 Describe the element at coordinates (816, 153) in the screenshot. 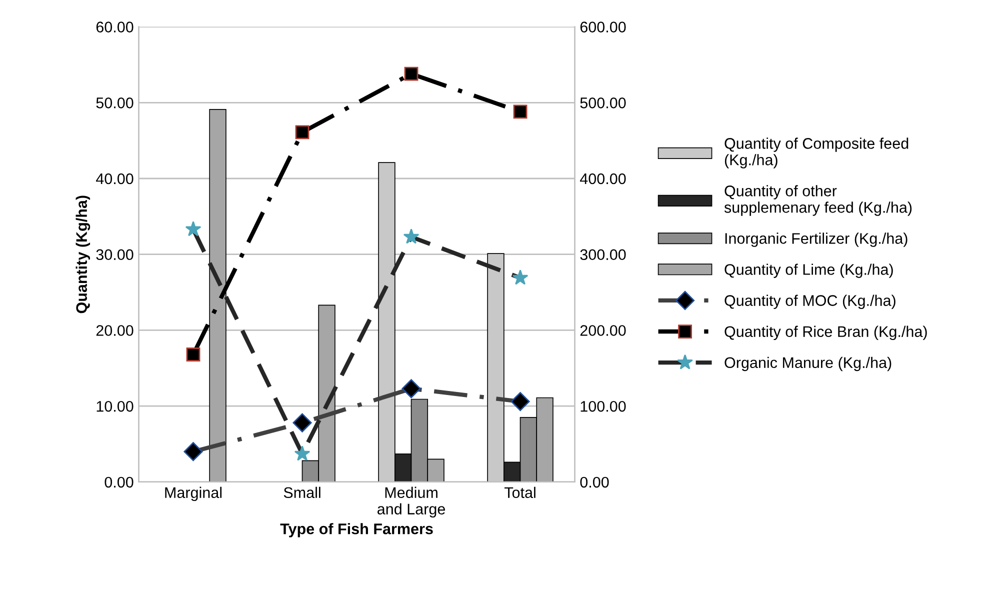

I see `legend-label: Quantity of Composite feed (Kg./ha)` at that location.